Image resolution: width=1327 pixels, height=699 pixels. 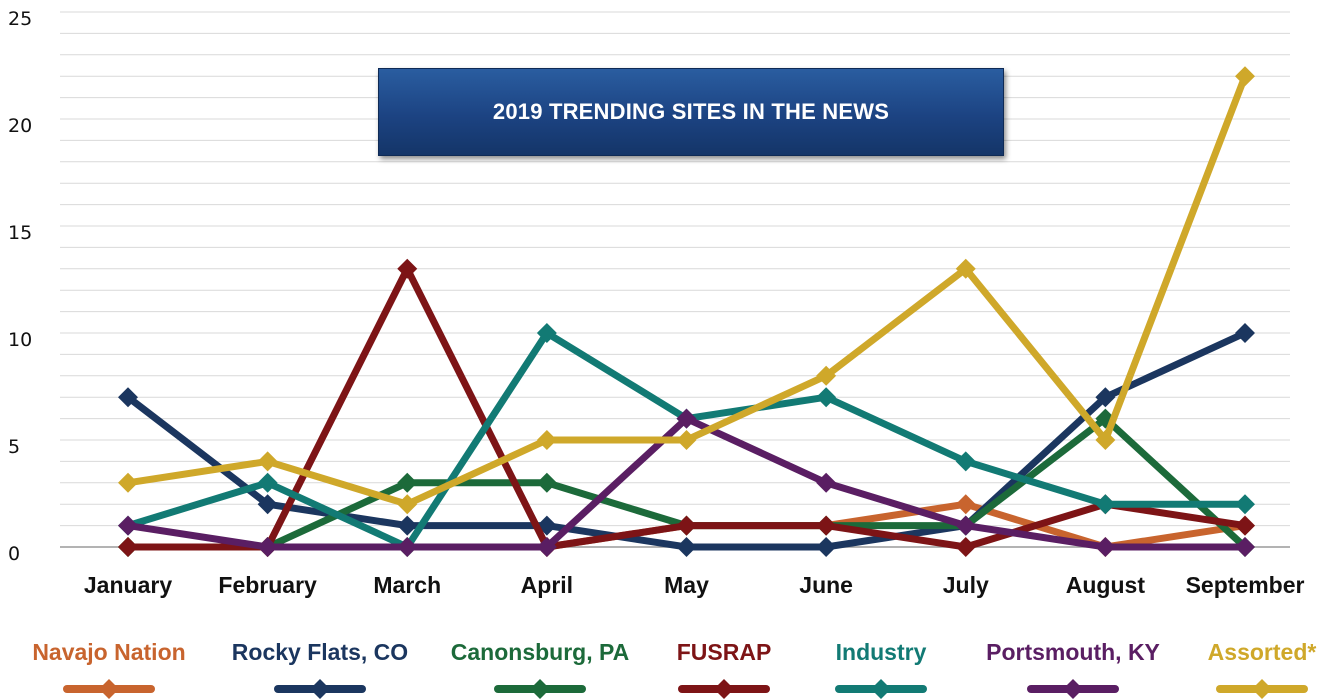 I want to click on legend-item: Canonsburg, PA, so click(x=540, y=669).